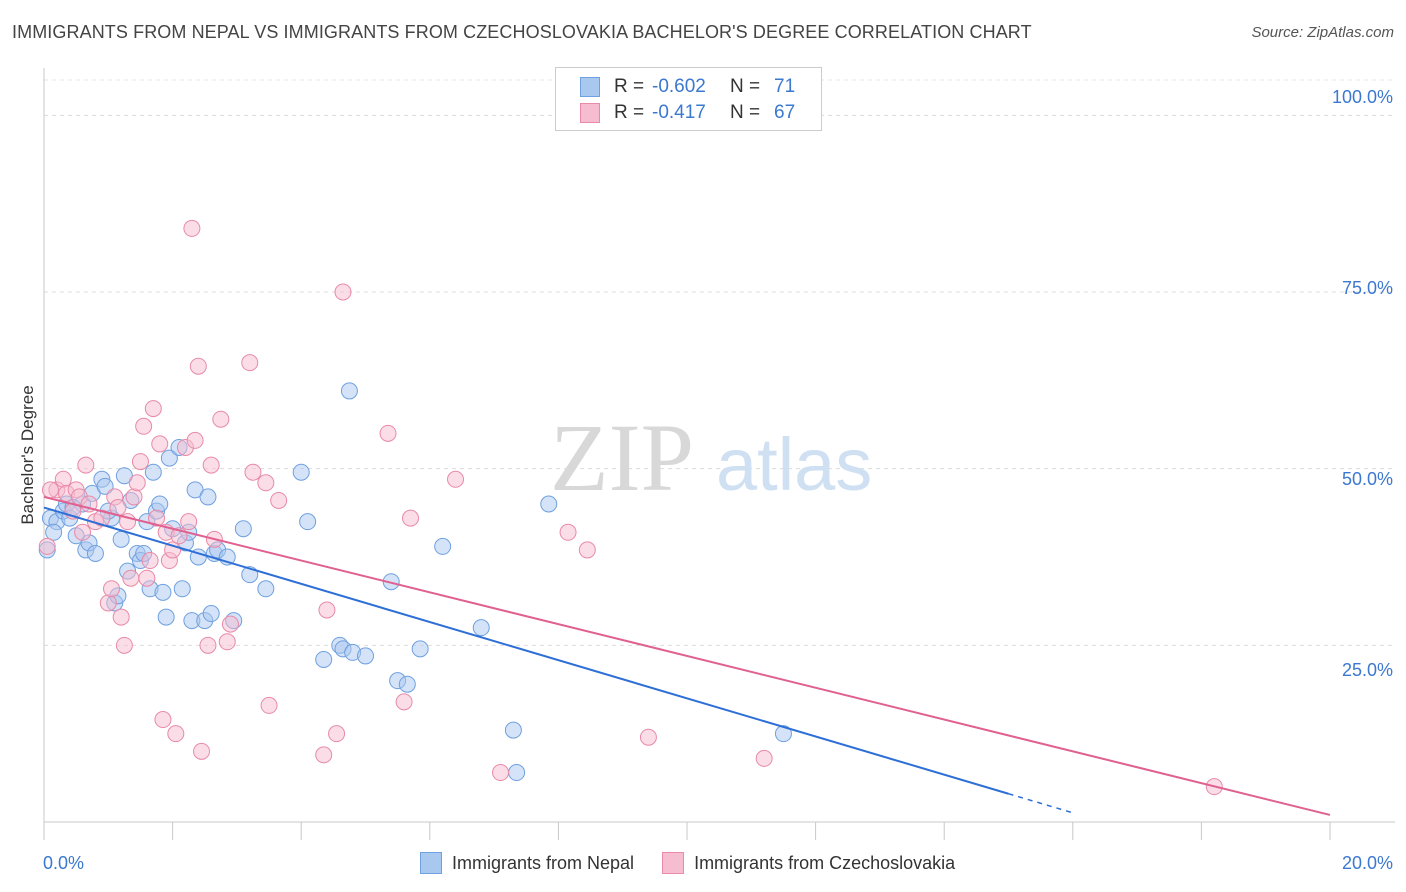 The image size is (1406, 892). What do you see at coordinates (688, 99) in the screenshot?
I see `stats-legend: R = -0.602 N = 71 R = -0.417 N = 67` at bounding box center [688, 99].